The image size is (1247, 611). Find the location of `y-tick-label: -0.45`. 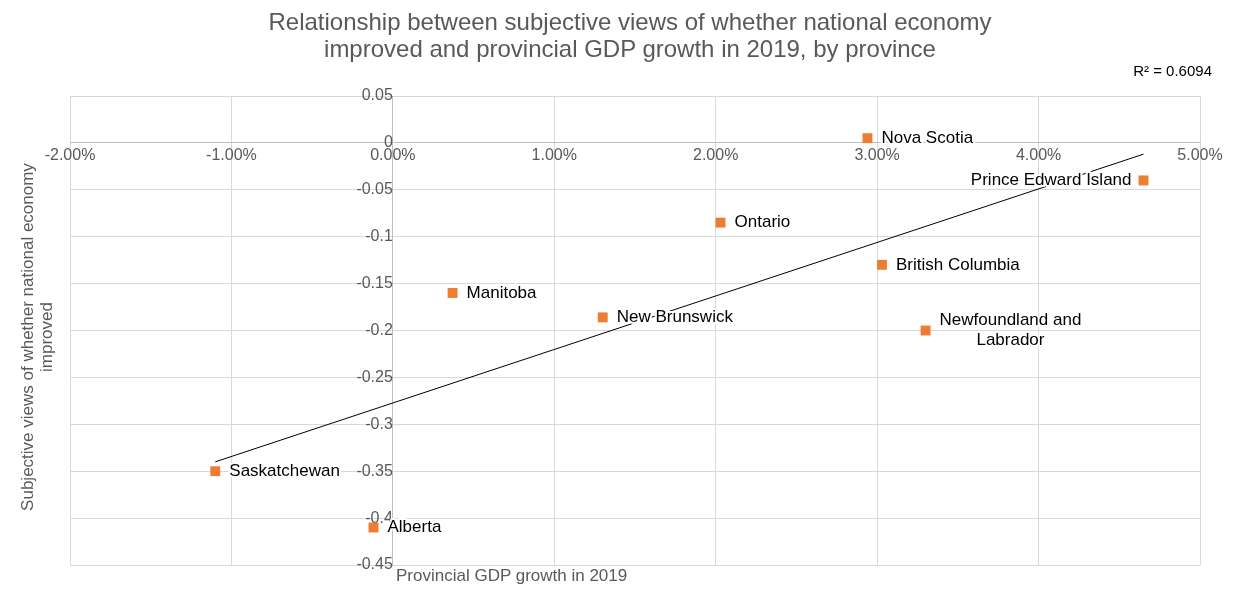

y-tick-label: -0.45 is located at coordinates (374, 564).